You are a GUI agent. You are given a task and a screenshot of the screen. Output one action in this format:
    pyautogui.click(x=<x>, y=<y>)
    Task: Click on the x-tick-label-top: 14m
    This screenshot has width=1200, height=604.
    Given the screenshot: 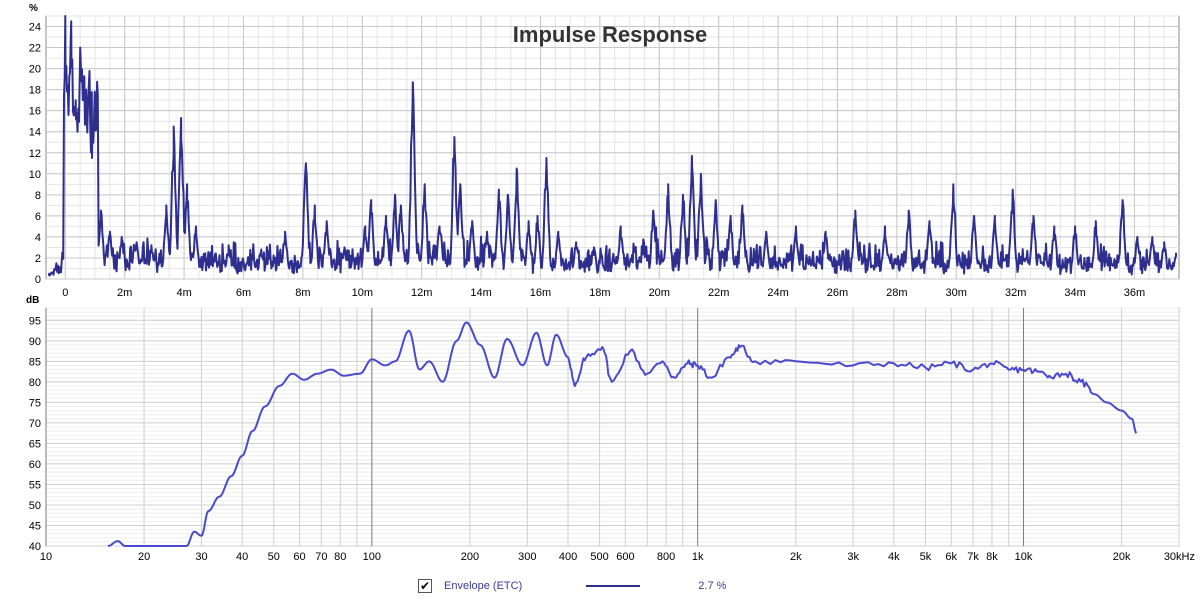 What is the action you would take?
    pyautogui.click(x=480, y=293)
    